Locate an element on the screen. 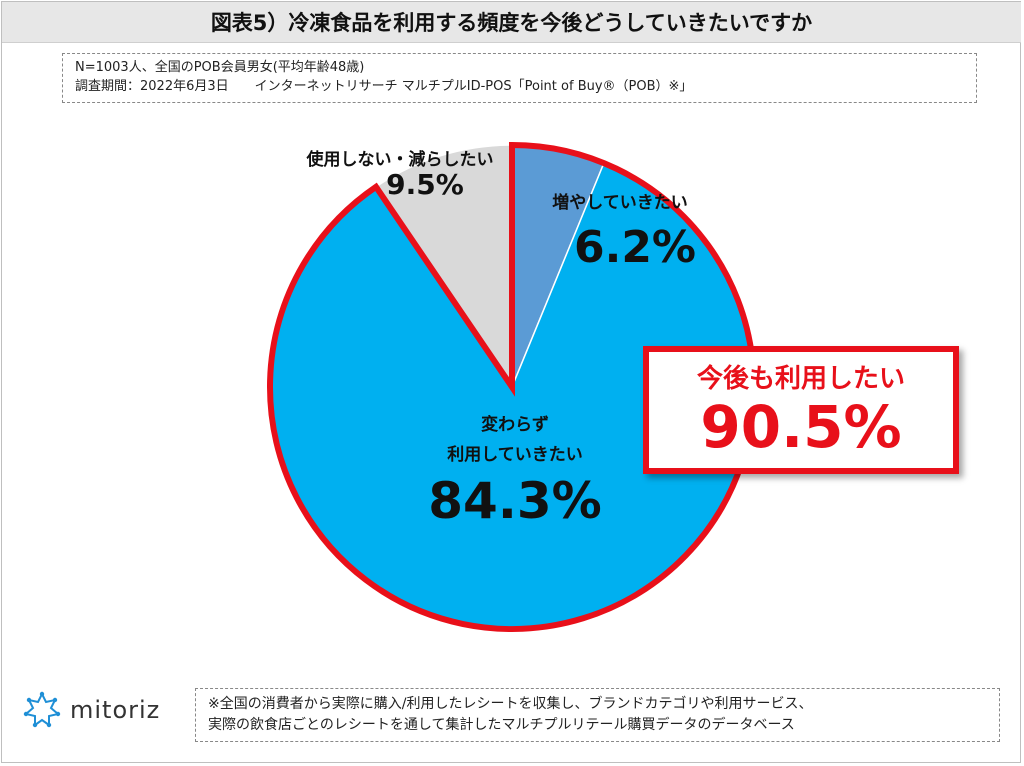 The width and height of the screenshot is (1024, 766). page-title-text: 図表5）冷凍食品を利用する頻度を今後どうしていきたいですか is located at coordinates (511, 23).